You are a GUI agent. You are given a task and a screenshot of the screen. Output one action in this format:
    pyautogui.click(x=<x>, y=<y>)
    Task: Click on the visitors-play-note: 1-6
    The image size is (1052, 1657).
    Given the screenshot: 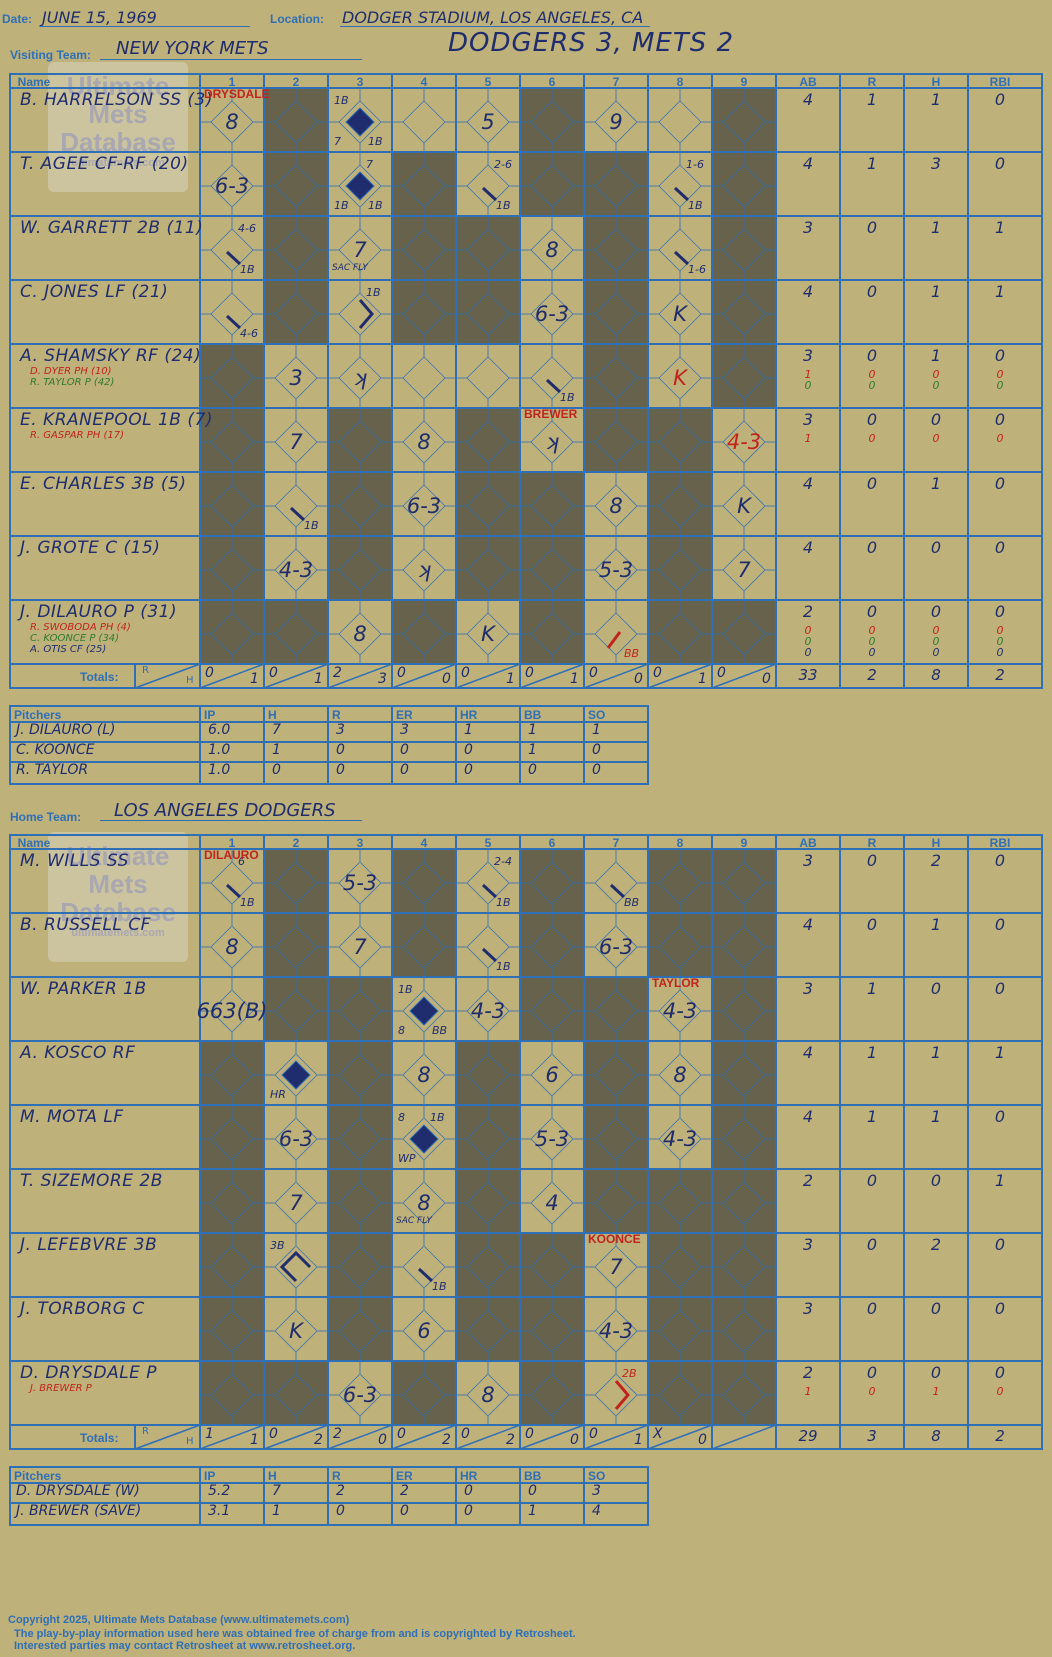 What is the action you would take?
    pyautogui.click(x=697, y=269)
    